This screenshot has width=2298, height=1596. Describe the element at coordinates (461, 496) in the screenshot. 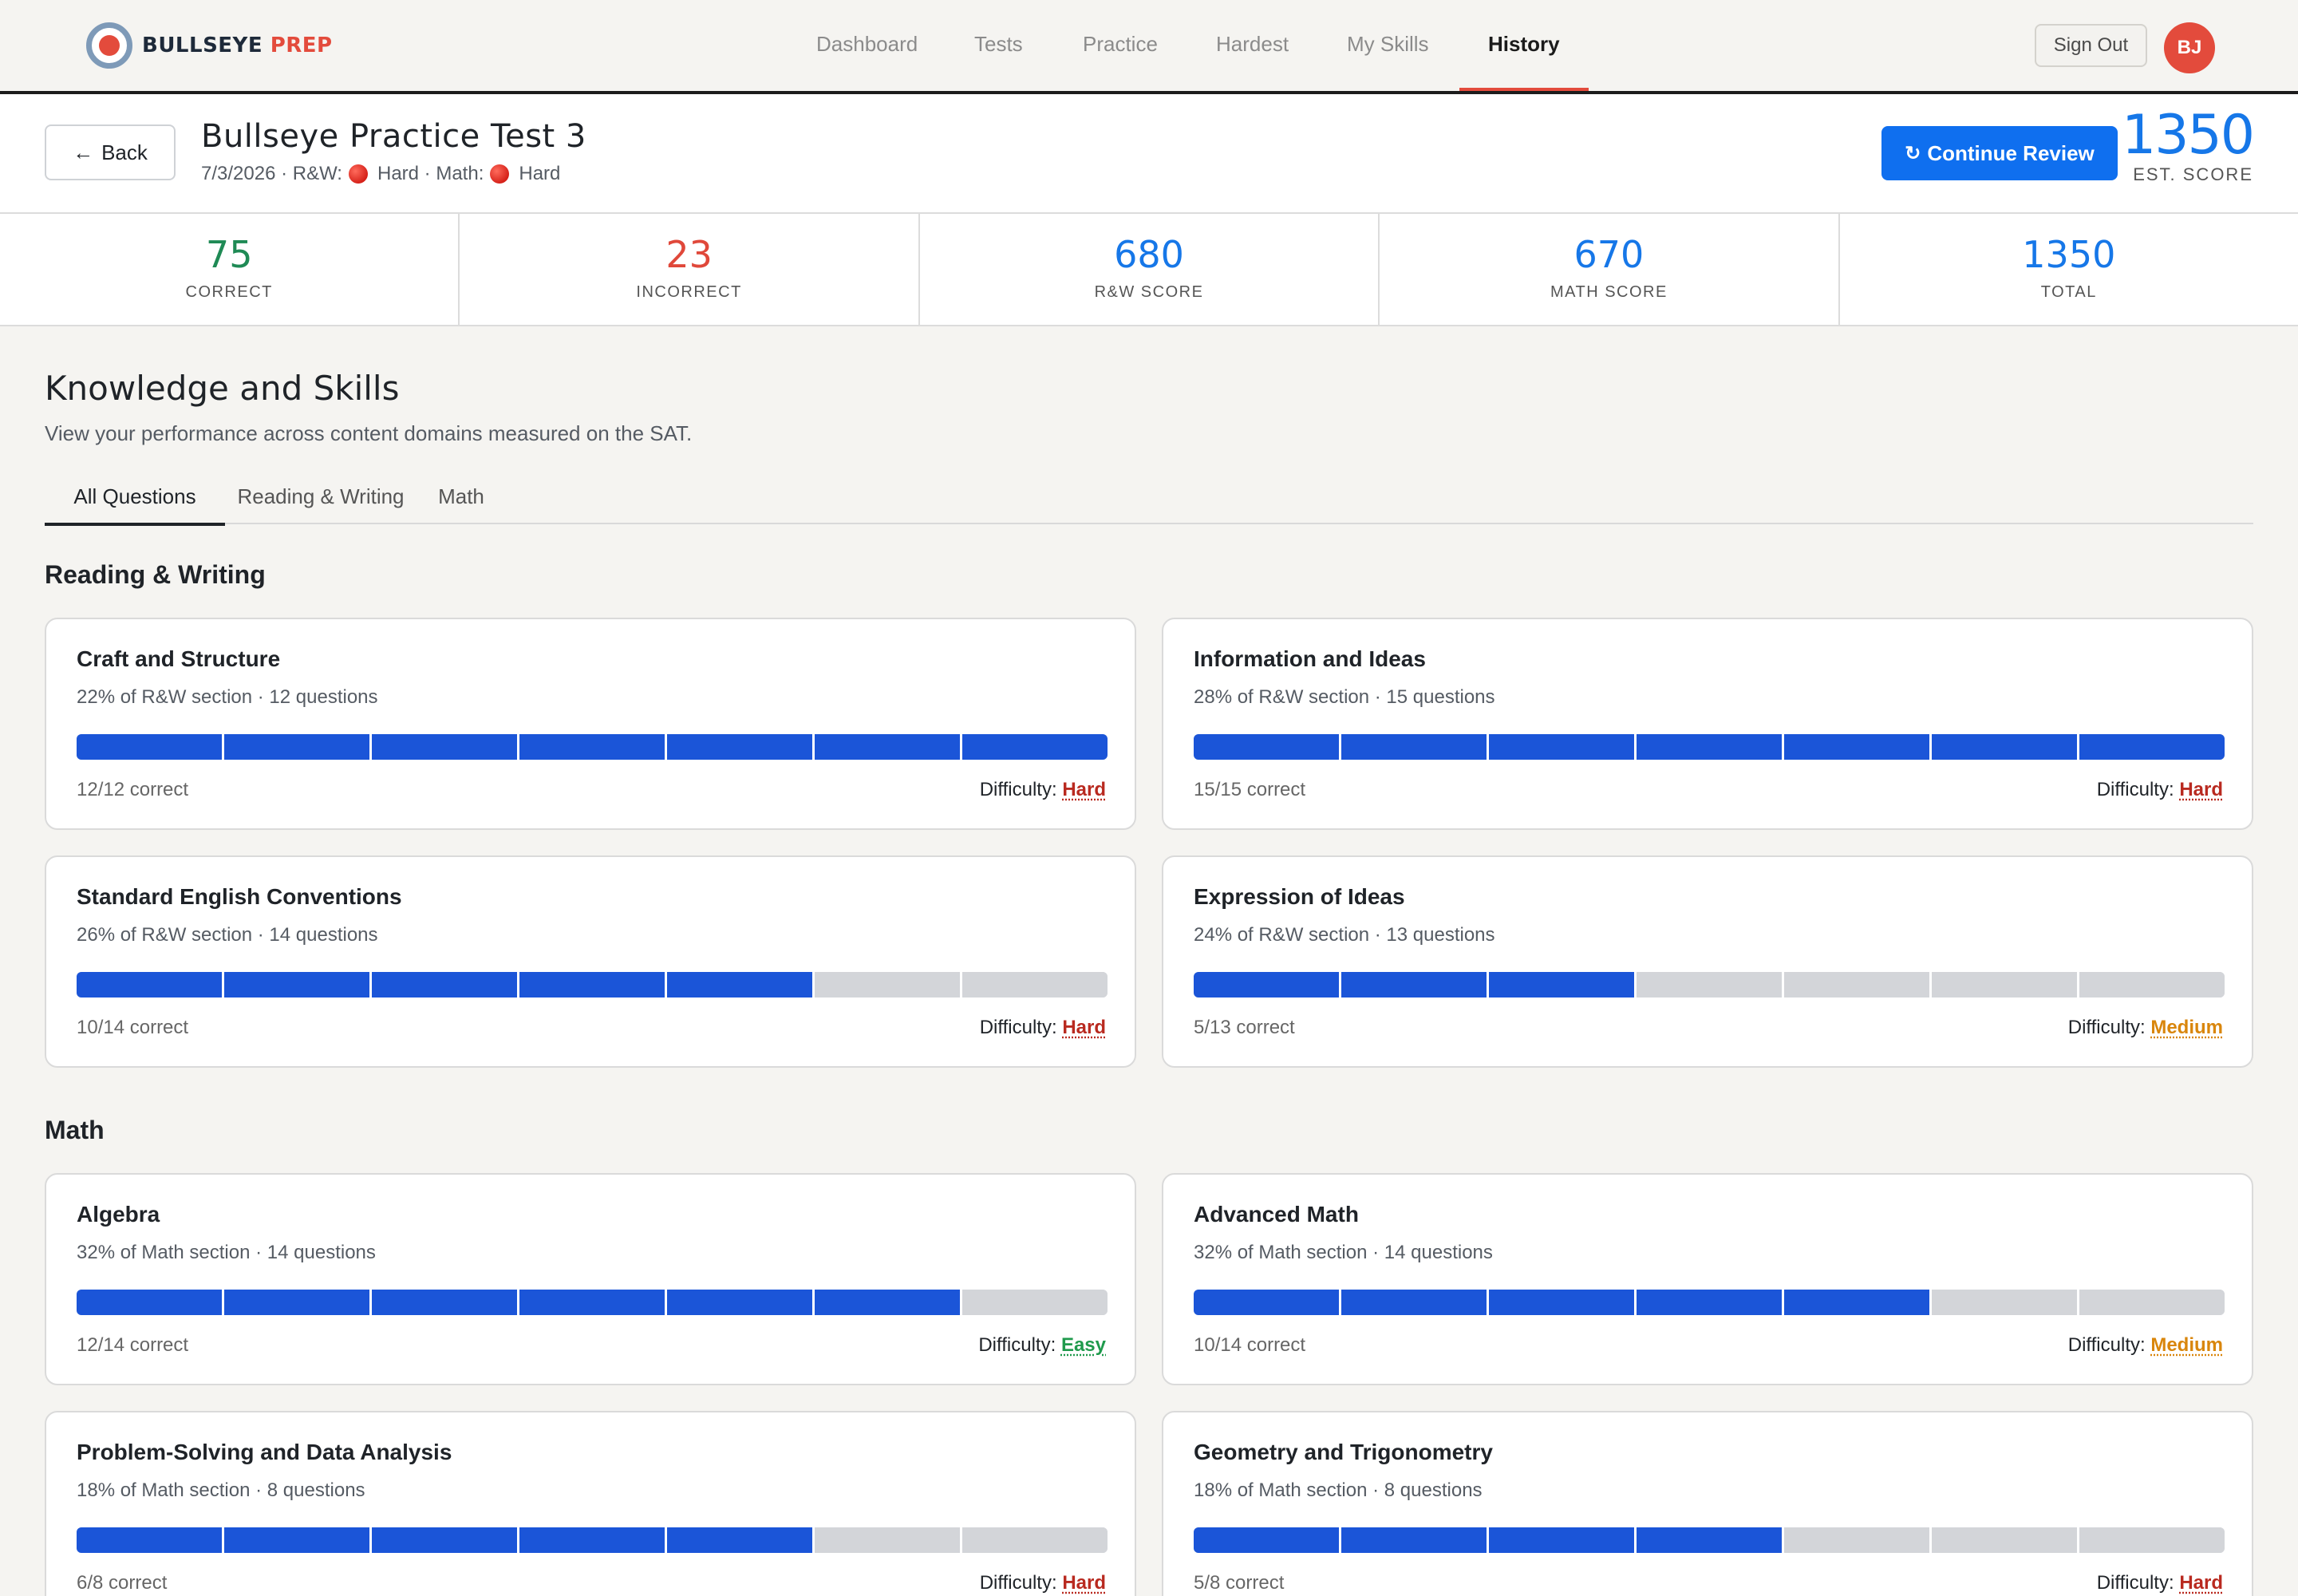

I see `tab-math: Math` at that location.